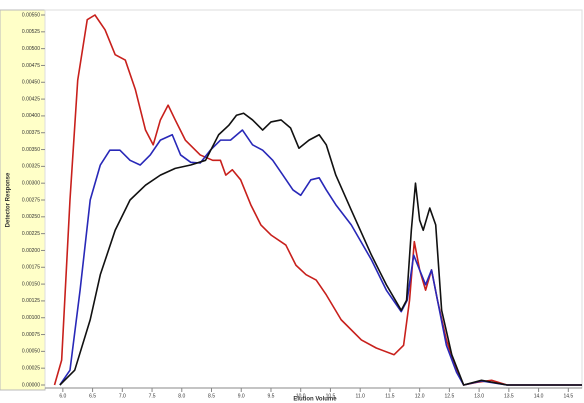 The width and height of the screenshot is (584, 403). I want to click on y-tick-label: 0.00500, so click(31, 49).